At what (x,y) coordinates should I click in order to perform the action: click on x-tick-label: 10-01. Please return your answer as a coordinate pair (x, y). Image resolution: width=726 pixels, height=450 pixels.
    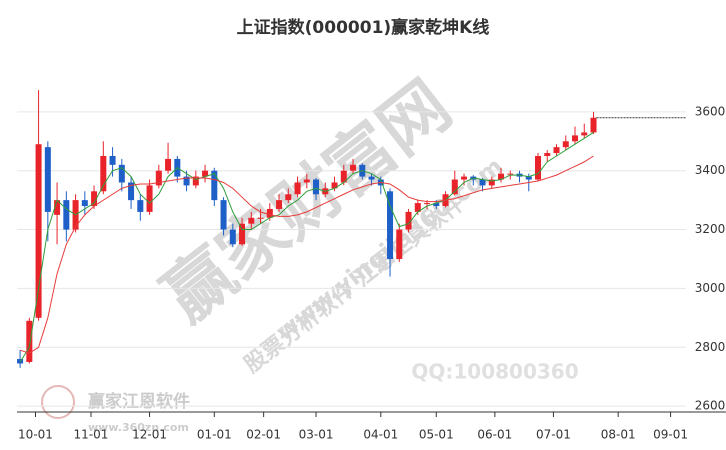
    Looking at the image, I should click on (35, 435).